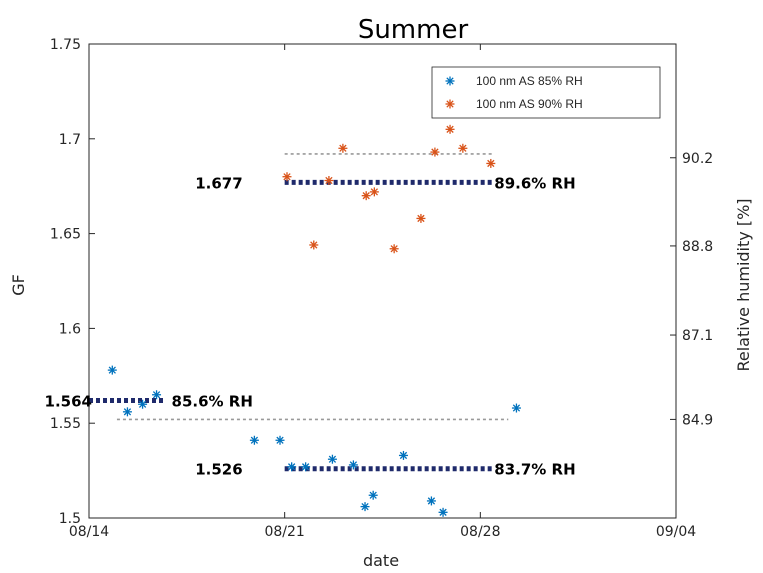 The height and width of the screenshot is (573, 763). What do you see at coordinates (413, 30) in the screenshot?
I see `chart-title: Summer` at bounding box center [413, 30].